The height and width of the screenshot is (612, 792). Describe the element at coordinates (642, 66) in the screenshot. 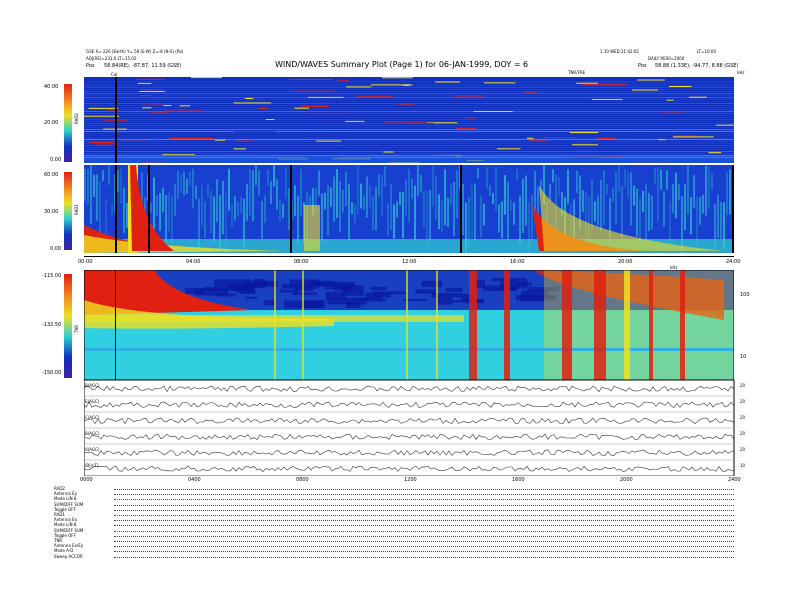

I see `header-right-pos-label: Pos` at that location.